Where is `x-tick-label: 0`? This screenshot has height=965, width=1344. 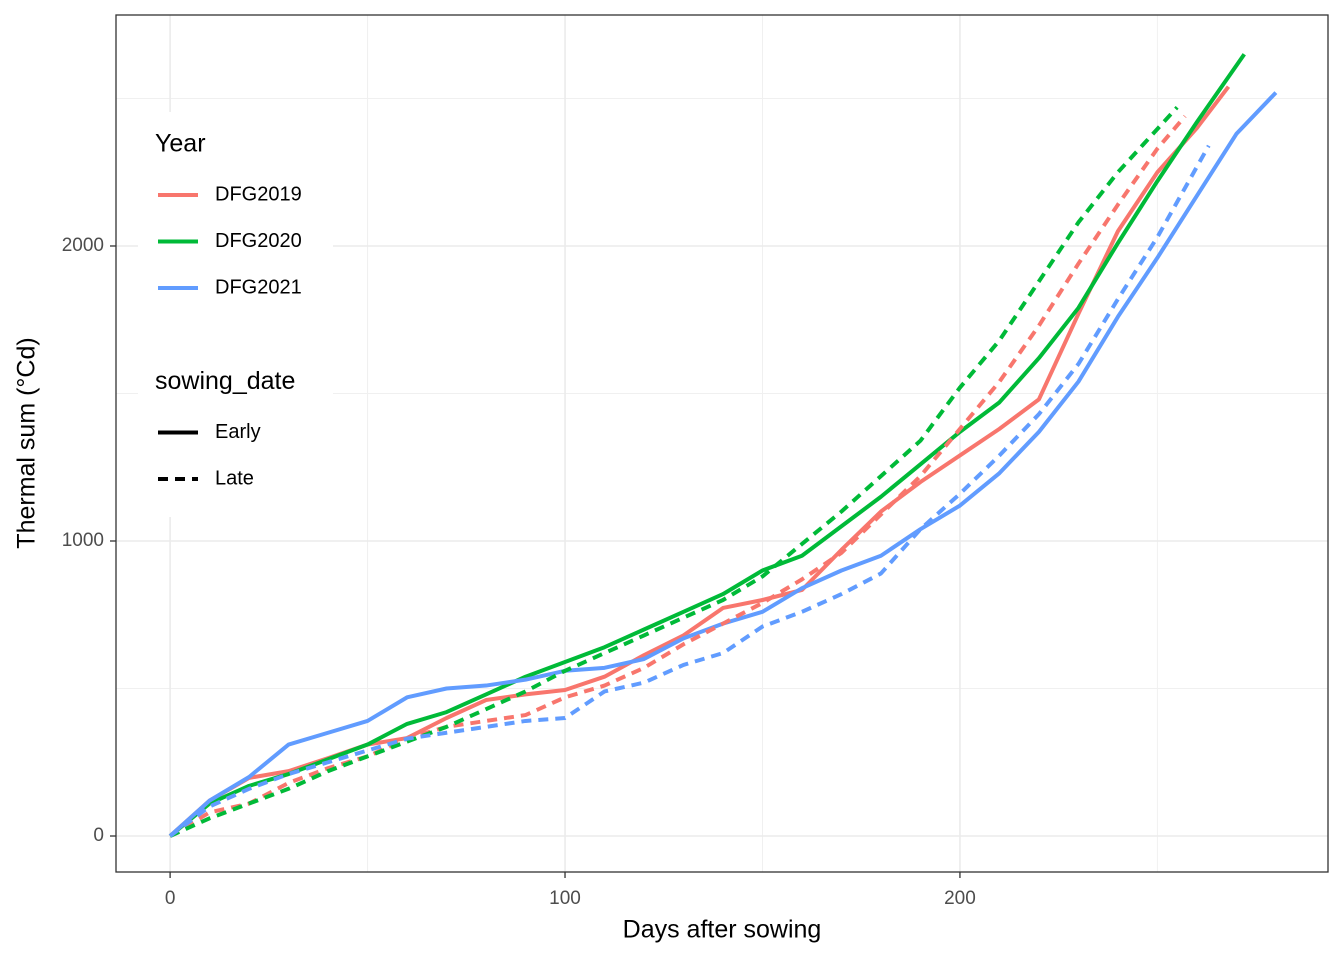
x-tick-label: 0 is located at coordinates (170, 898).